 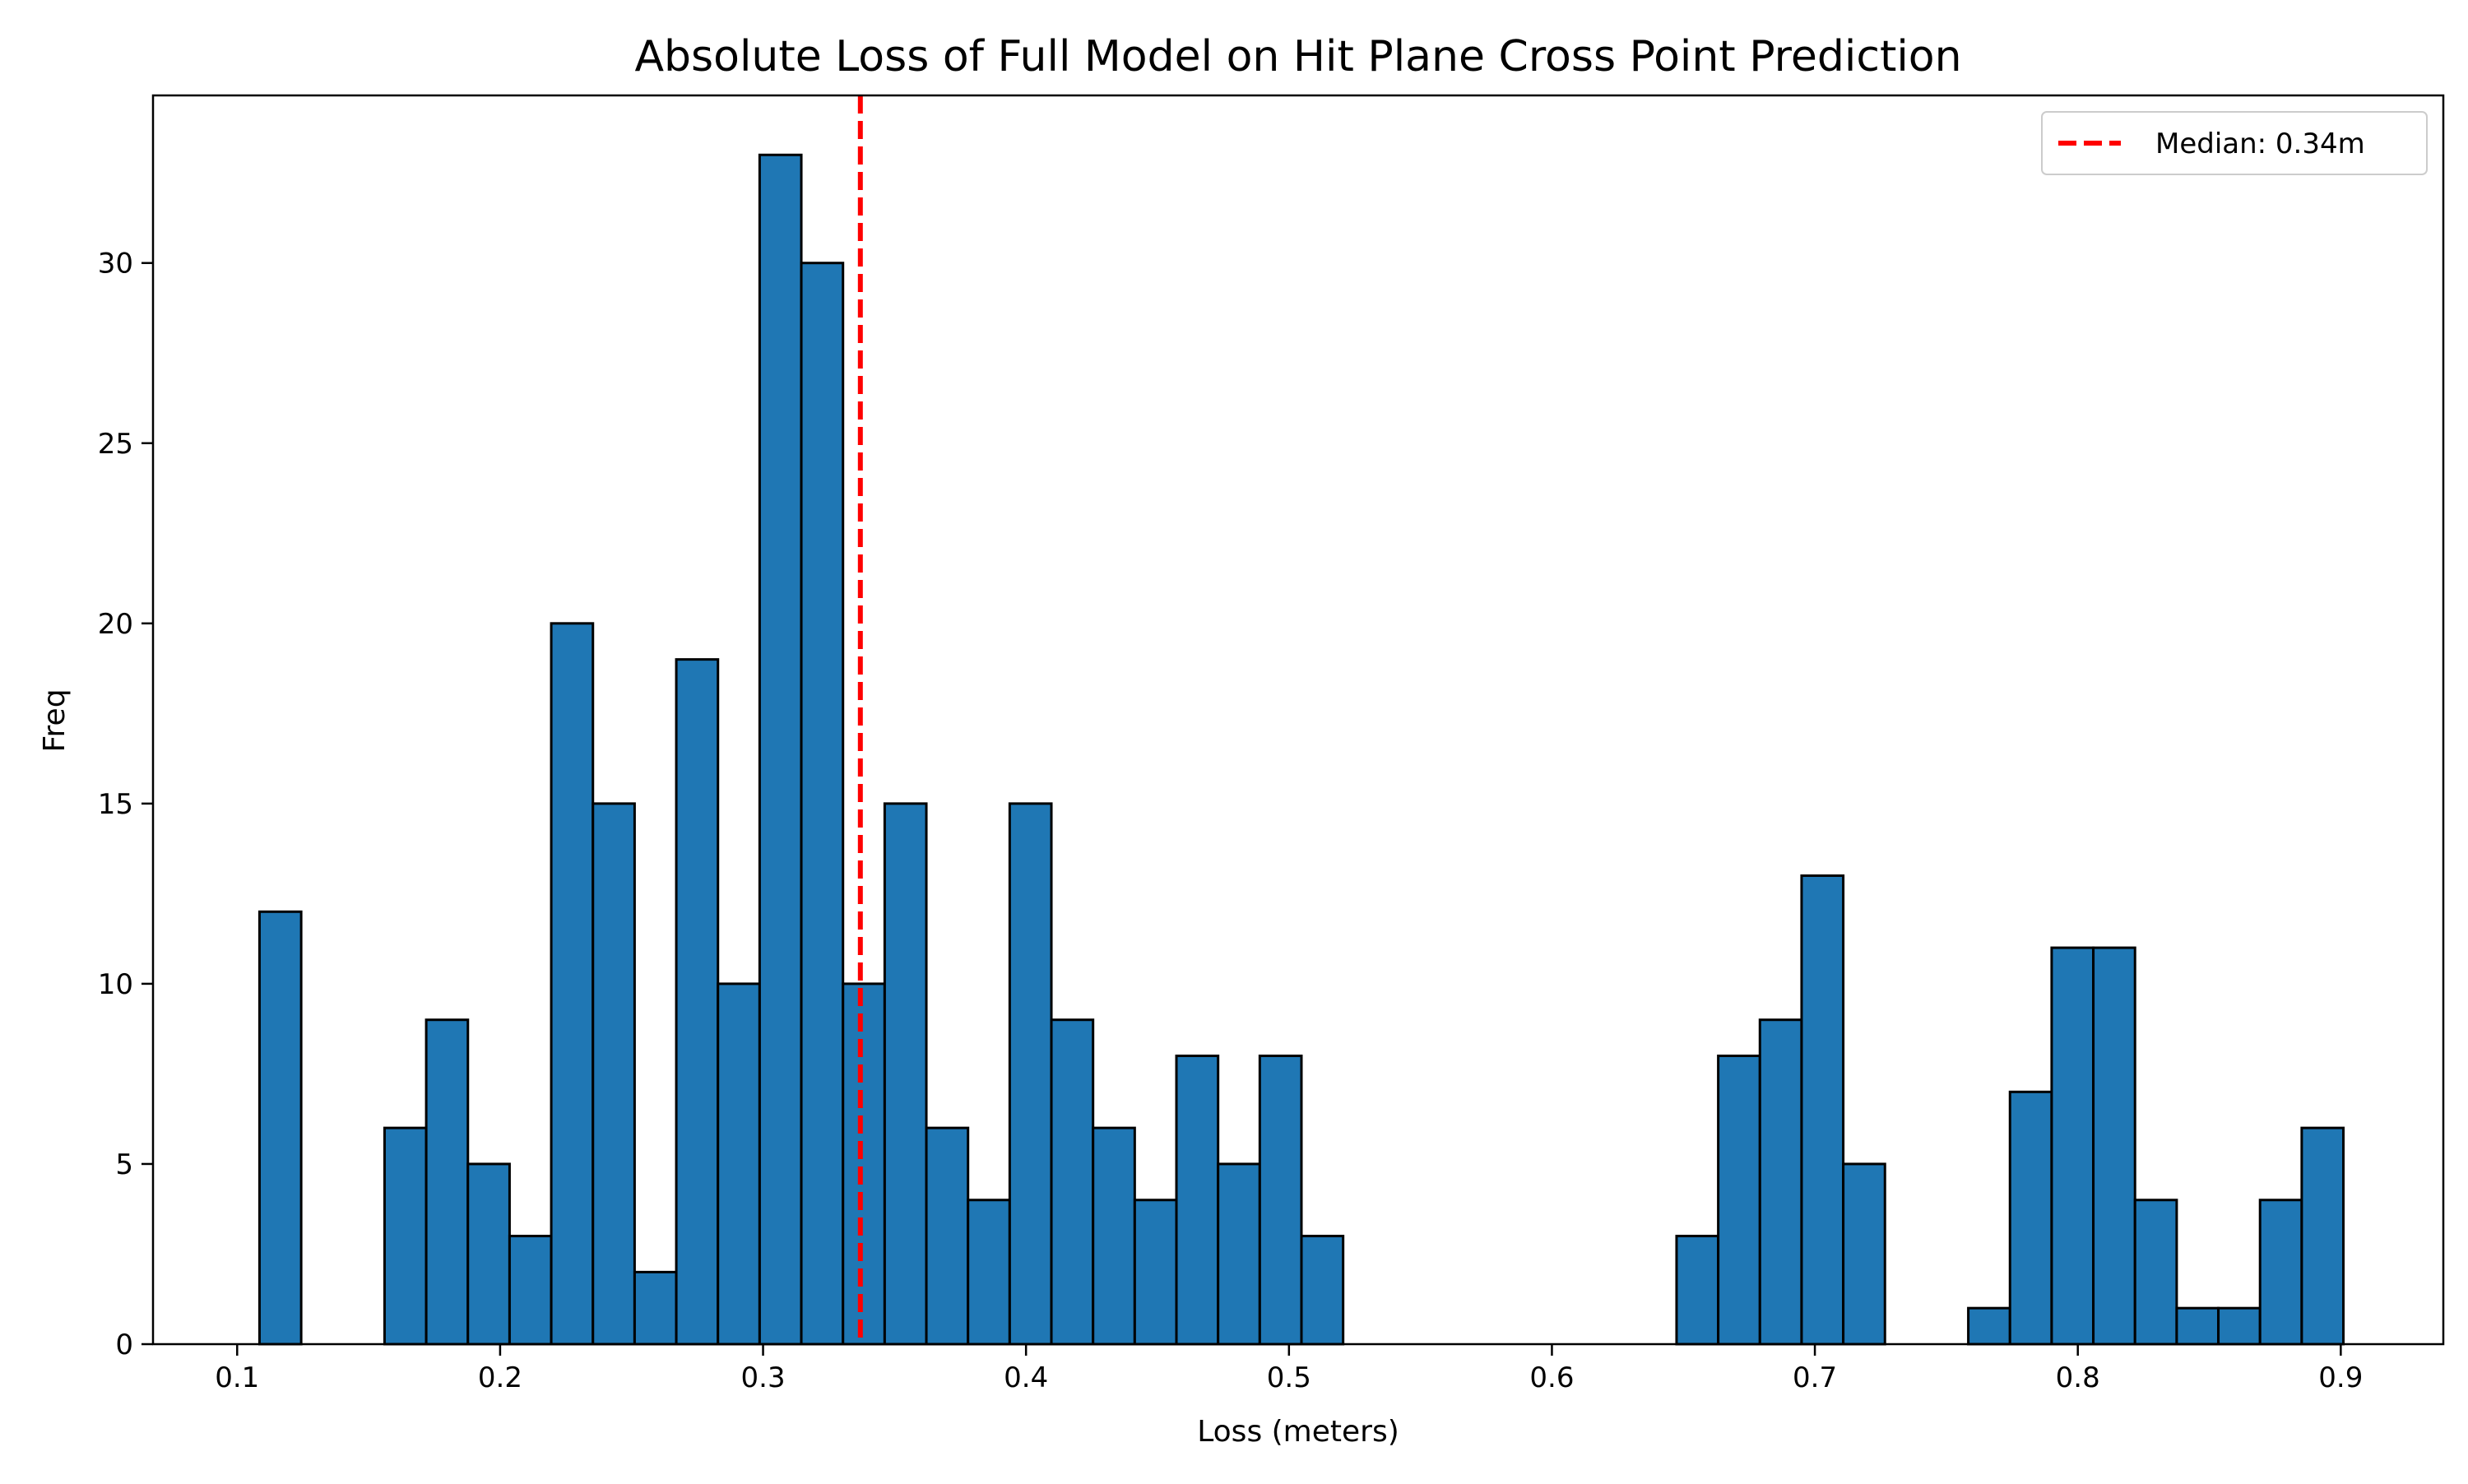 What do you see at coordinates (1551, 1377) in the screenshot?
I see `x-tick-label: 0.6` at bounding box center [1551, 1377].